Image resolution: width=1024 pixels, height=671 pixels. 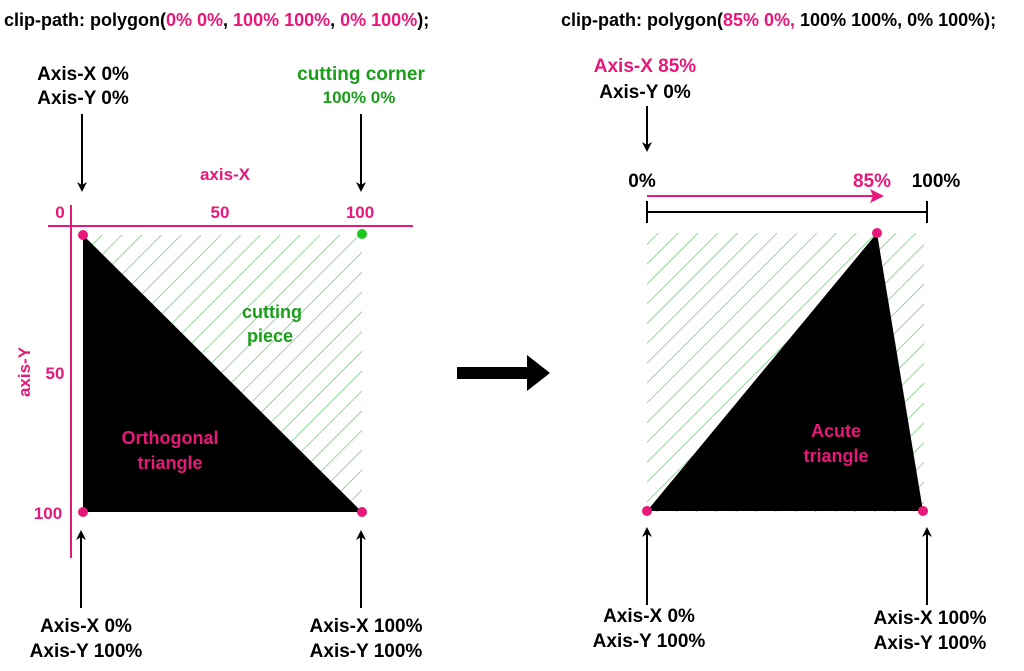 What do you see at coordinates (649, 589) in the screenshot?
I see `right-bottom-left-annotation: Axis-X 0% Axis-Y 100%` at bounding box center [649, 589].